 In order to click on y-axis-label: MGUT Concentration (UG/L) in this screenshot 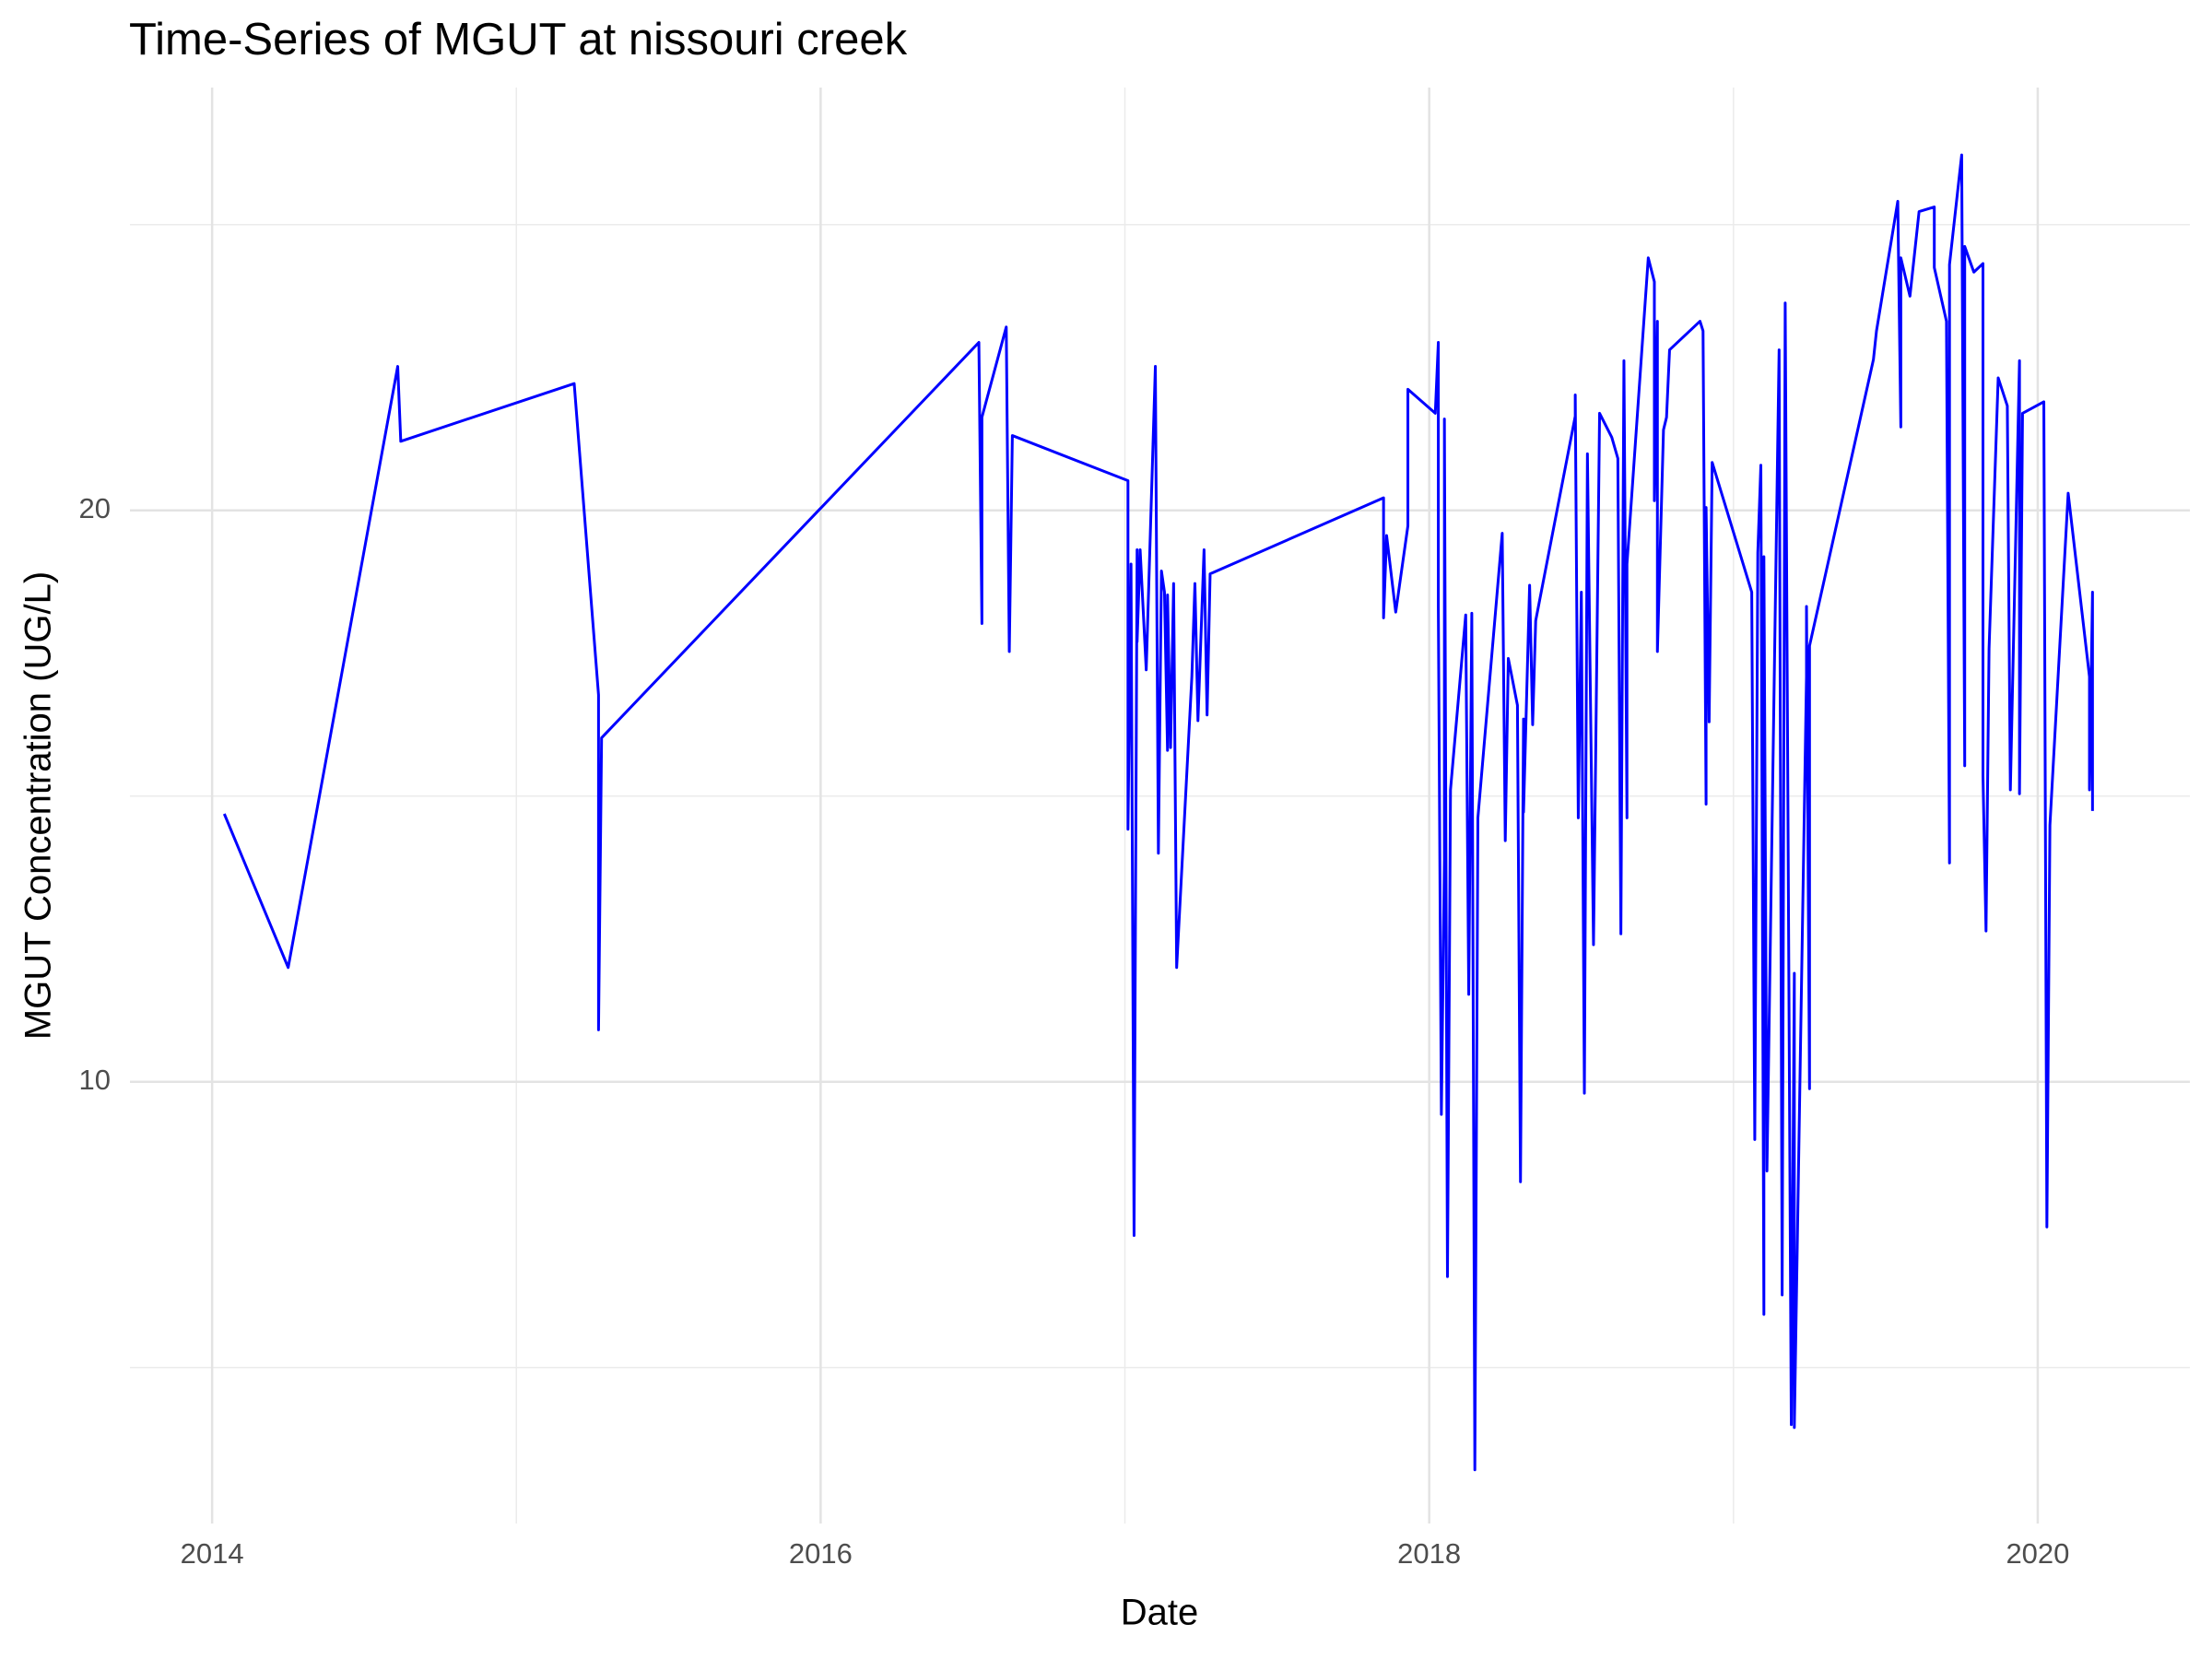, I will do `click(38, 805)`.